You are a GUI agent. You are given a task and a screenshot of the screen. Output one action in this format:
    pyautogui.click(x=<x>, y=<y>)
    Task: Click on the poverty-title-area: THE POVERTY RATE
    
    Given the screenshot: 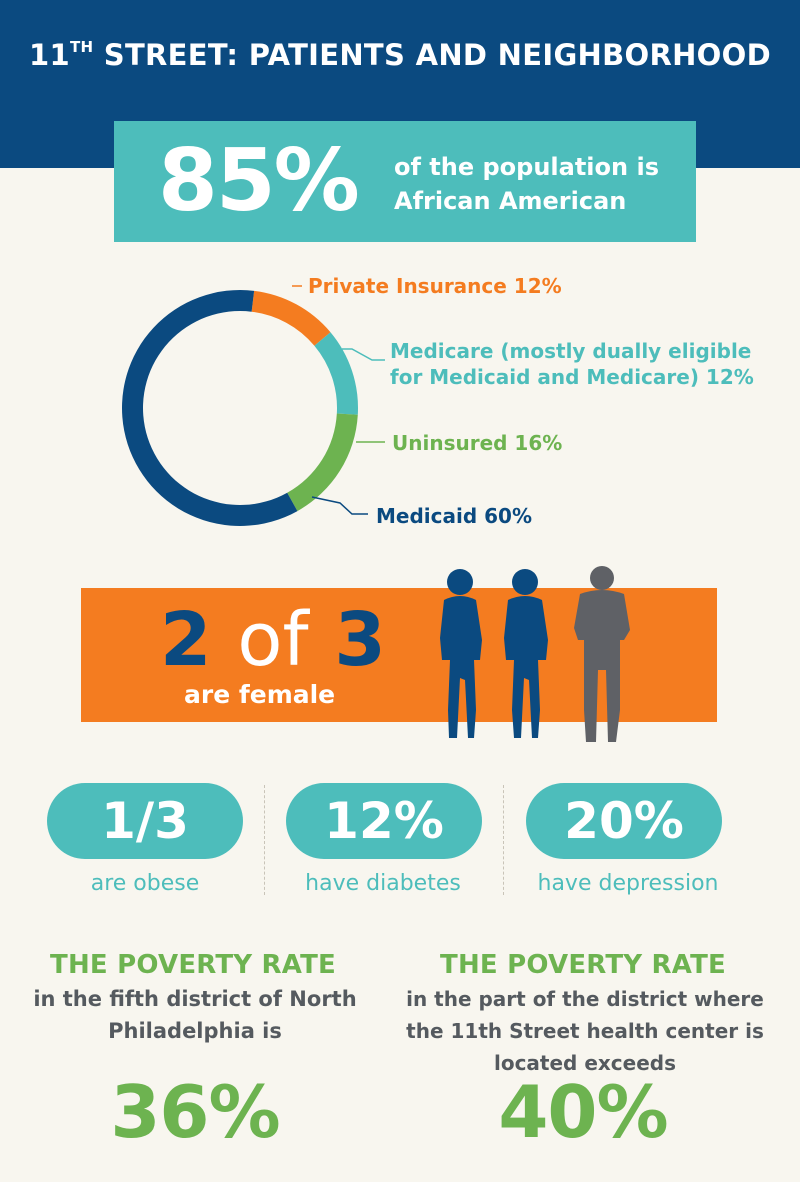 What is the action you would take?
    pyautogui.click(x=583, y=965)
    